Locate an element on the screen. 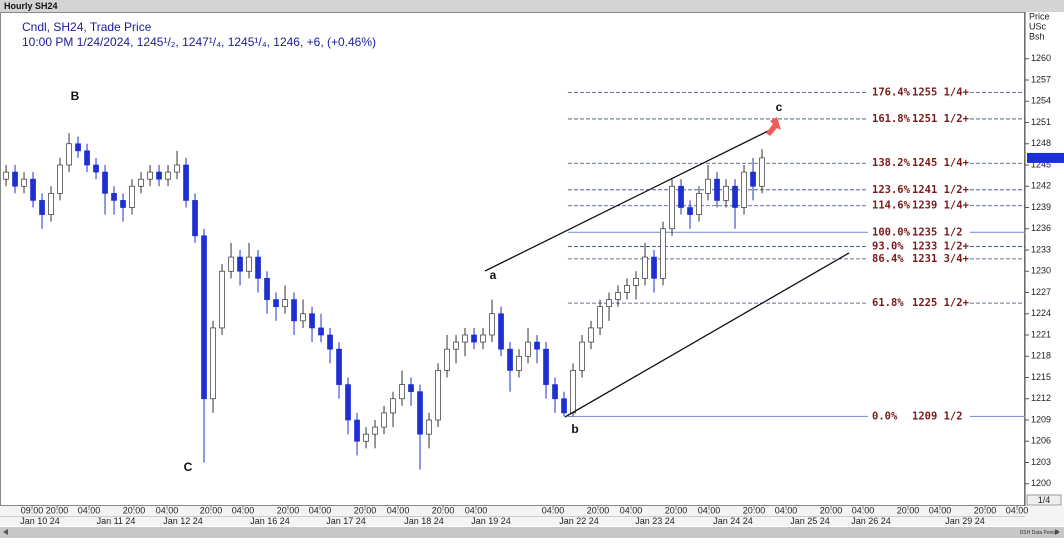 The image size is (1064, 543). scroll-right is located at coordinates (1057, 532).